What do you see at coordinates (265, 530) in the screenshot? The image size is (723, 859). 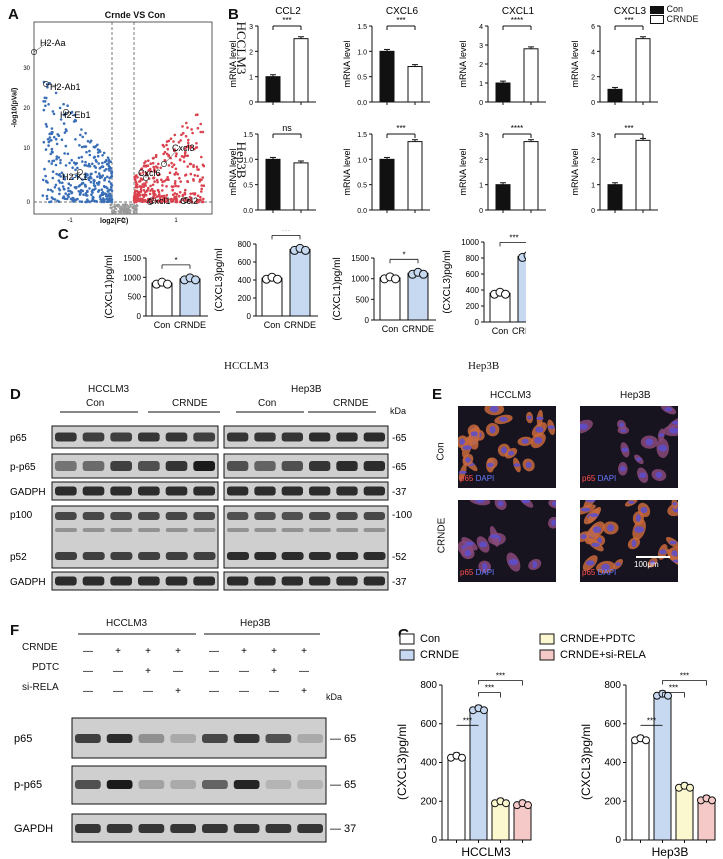 I see `blot-band-faint` at bounding box center [265, 530].